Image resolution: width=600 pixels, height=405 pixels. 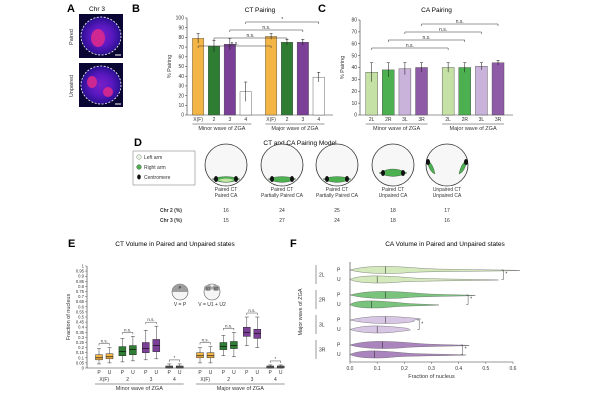 I want to click on x-tick-label: 2L, so click(x=448, y=120).